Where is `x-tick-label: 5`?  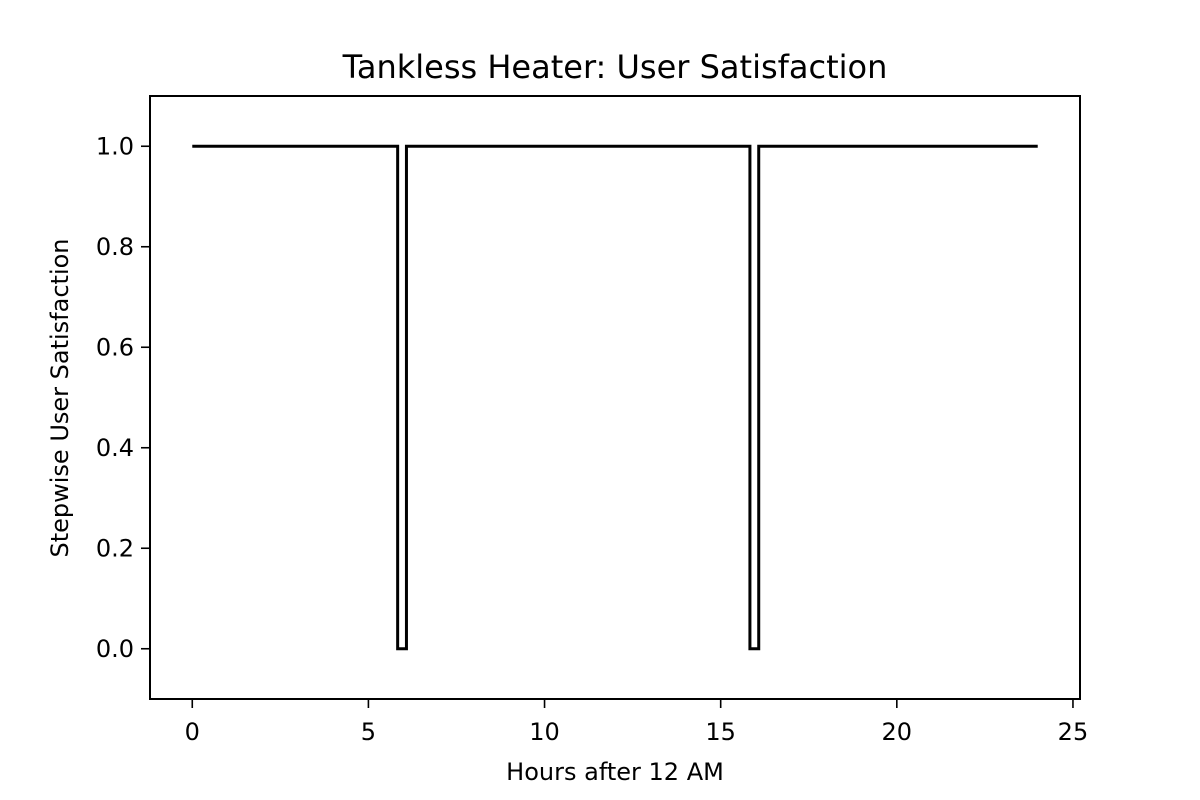 x-tick-label: 5 is located at coordinates (368, 732).